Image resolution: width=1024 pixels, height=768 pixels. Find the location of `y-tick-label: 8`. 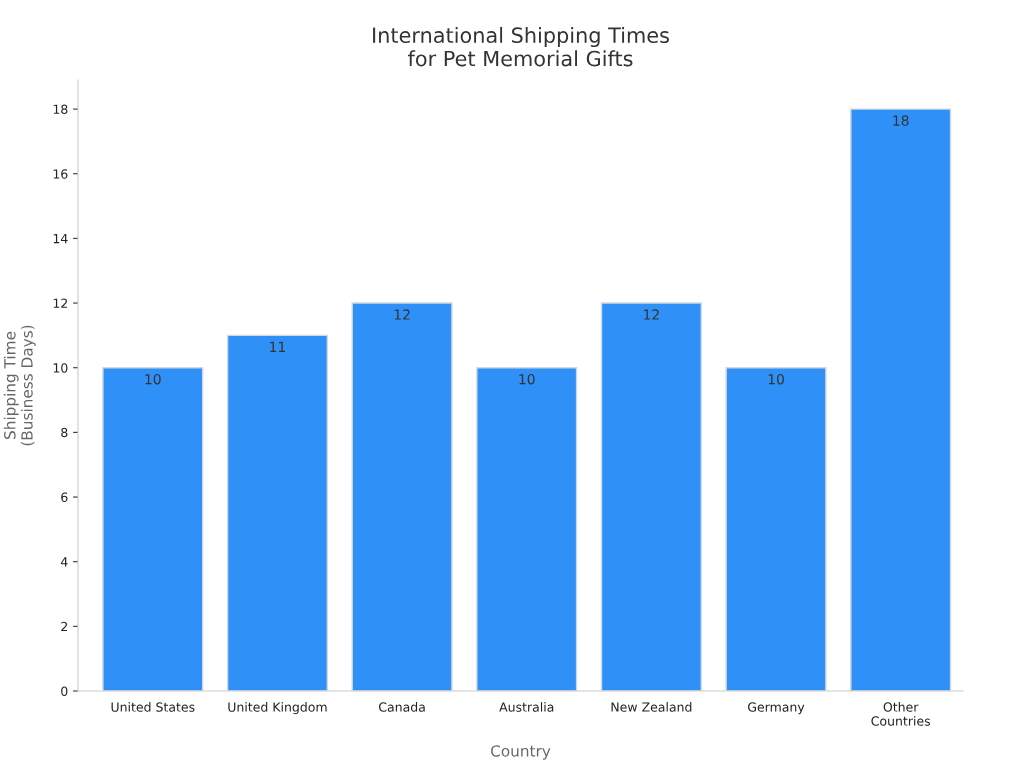

y-tick-label: 8 is located at coordinates (64, 432).